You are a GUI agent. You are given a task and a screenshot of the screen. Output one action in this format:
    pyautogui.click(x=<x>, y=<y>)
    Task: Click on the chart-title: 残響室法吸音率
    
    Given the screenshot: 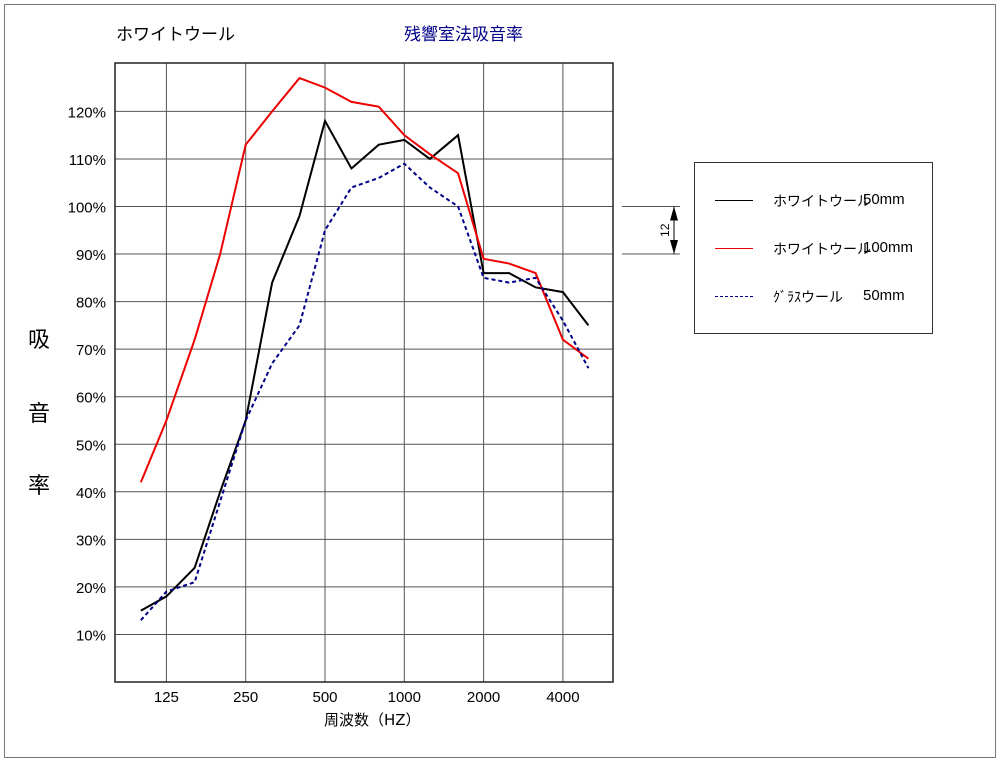 What is the action you would take?
    pyautogui.click(x=463, y=35)
    